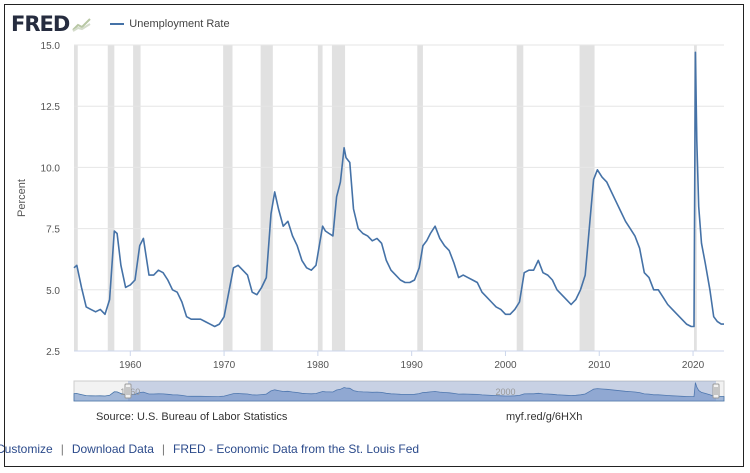  What do you see at coordinates (599, 365) in the screenshot?
I see `x-tick-label: 2010` at bounding box center [599, 365].